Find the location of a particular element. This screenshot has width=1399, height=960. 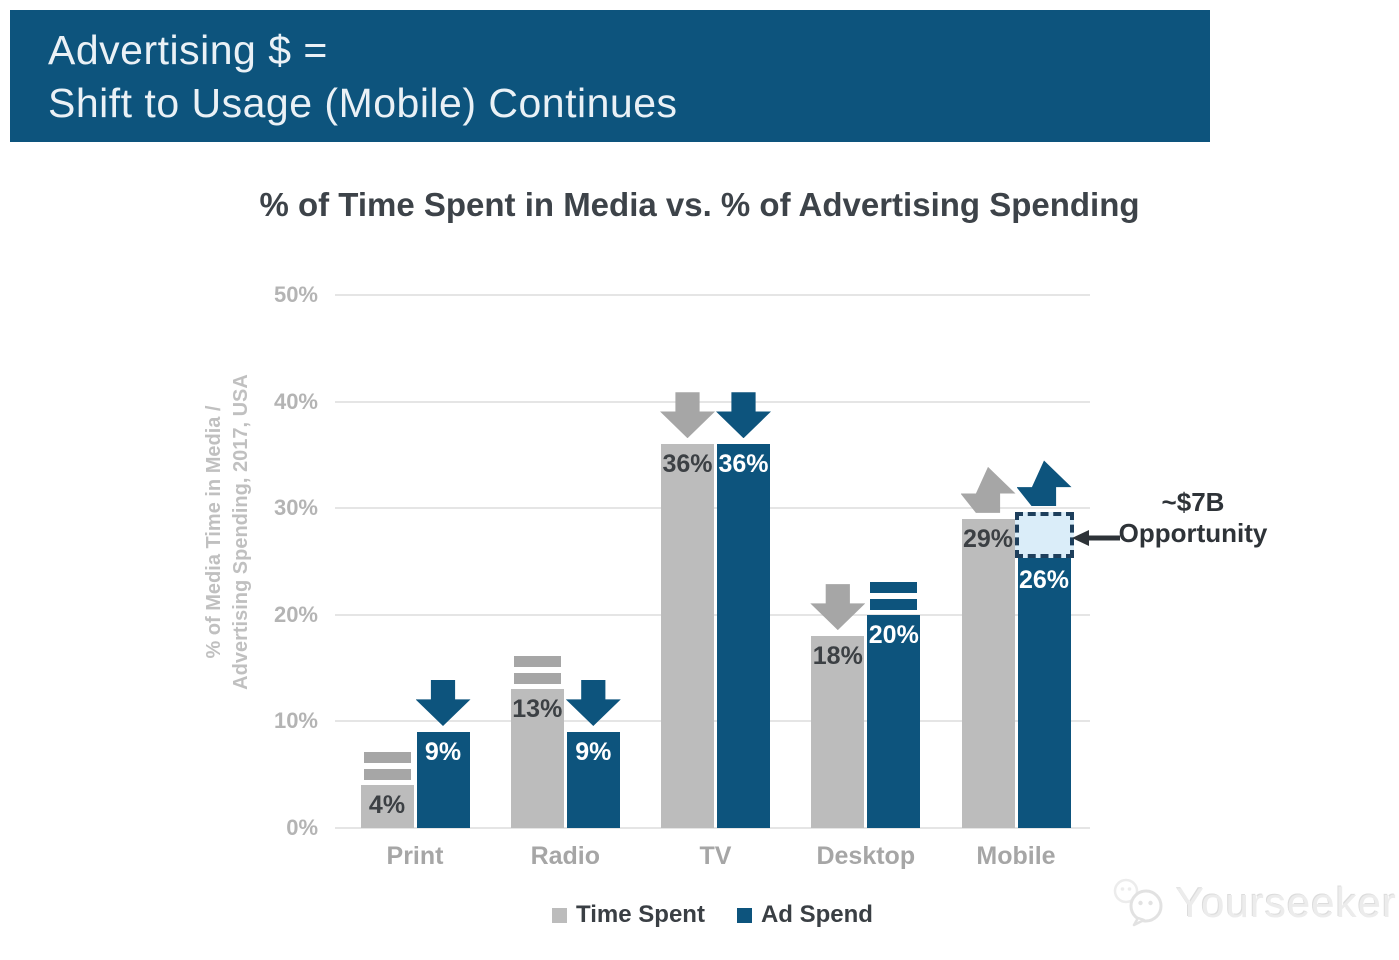

banner-line2: Shift to Usage (Mobile) Continues is located at coordinates (363, 103).